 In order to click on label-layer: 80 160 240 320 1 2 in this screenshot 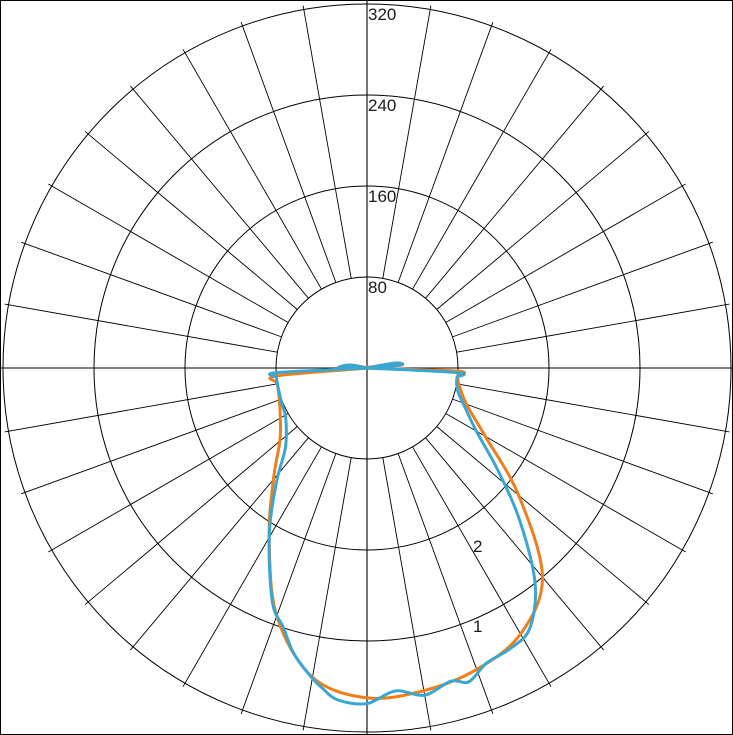, I will do `click(425, 320)`.